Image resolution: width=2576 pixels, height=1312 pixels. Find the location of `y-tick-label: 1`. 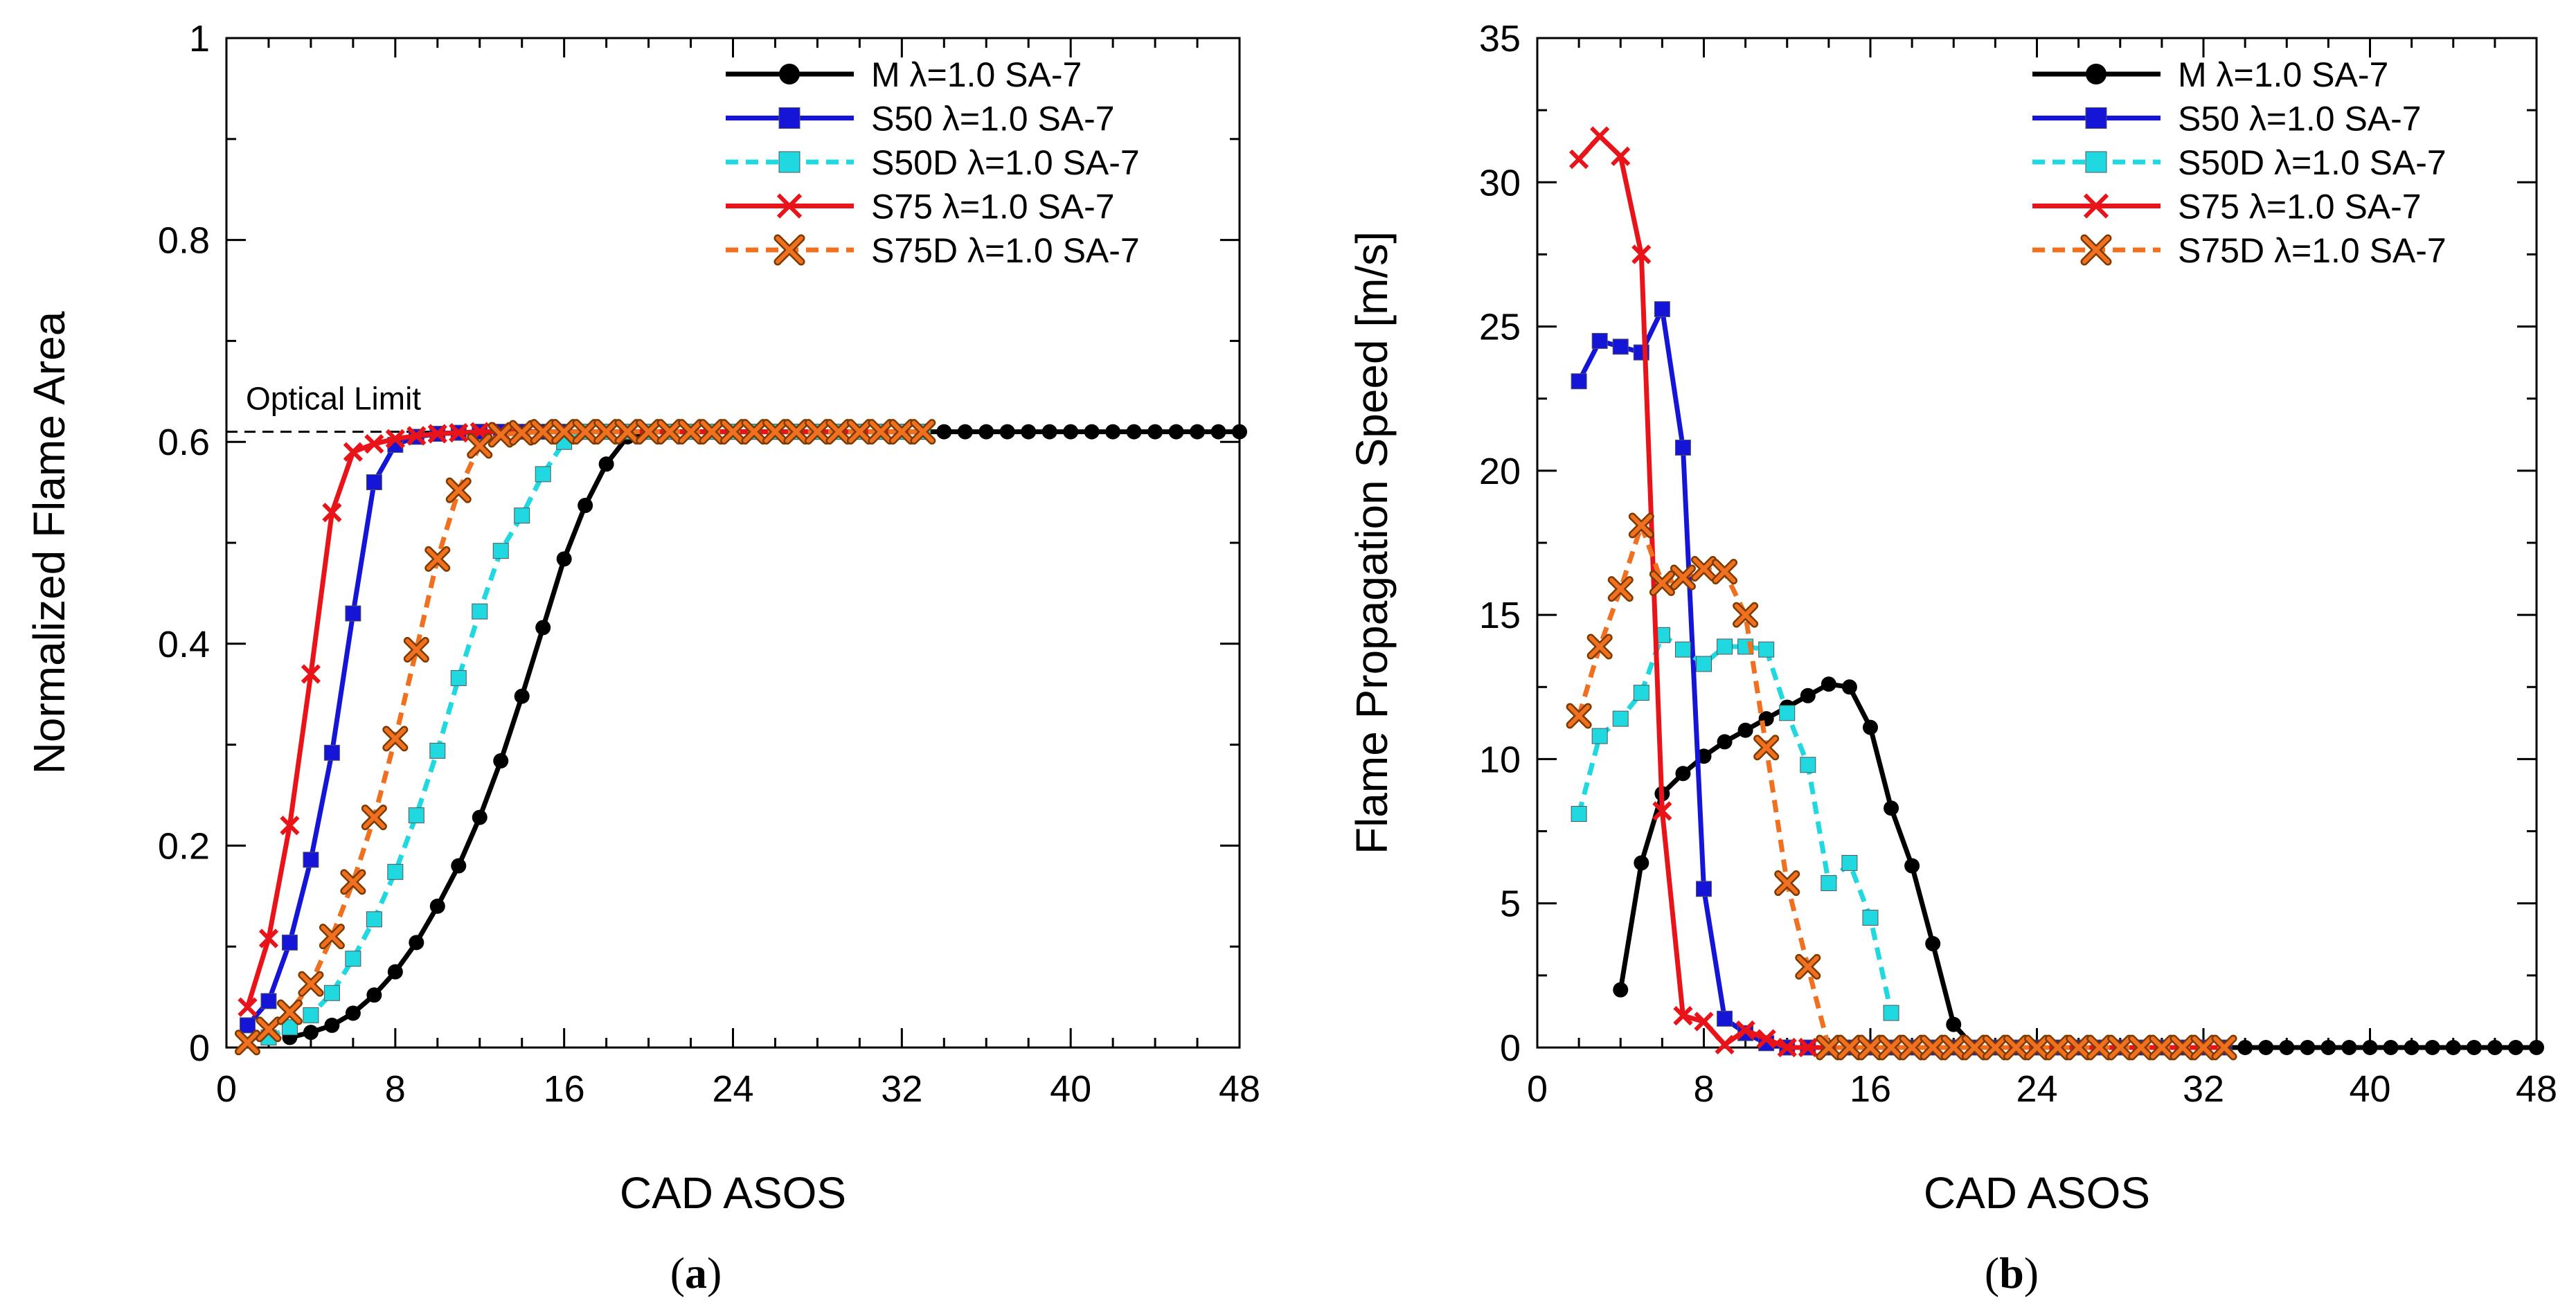

y-tick-label: 1 is located at coordinates (199, 39).